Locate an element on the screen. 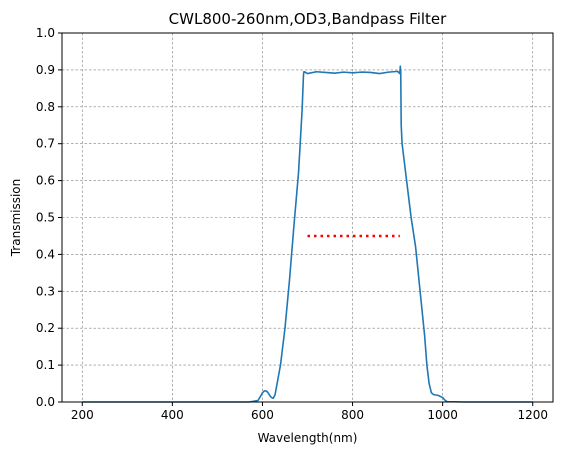 The image size is (567, 455). y-tick-label: 0.0 is located at coordinates (45, 402).